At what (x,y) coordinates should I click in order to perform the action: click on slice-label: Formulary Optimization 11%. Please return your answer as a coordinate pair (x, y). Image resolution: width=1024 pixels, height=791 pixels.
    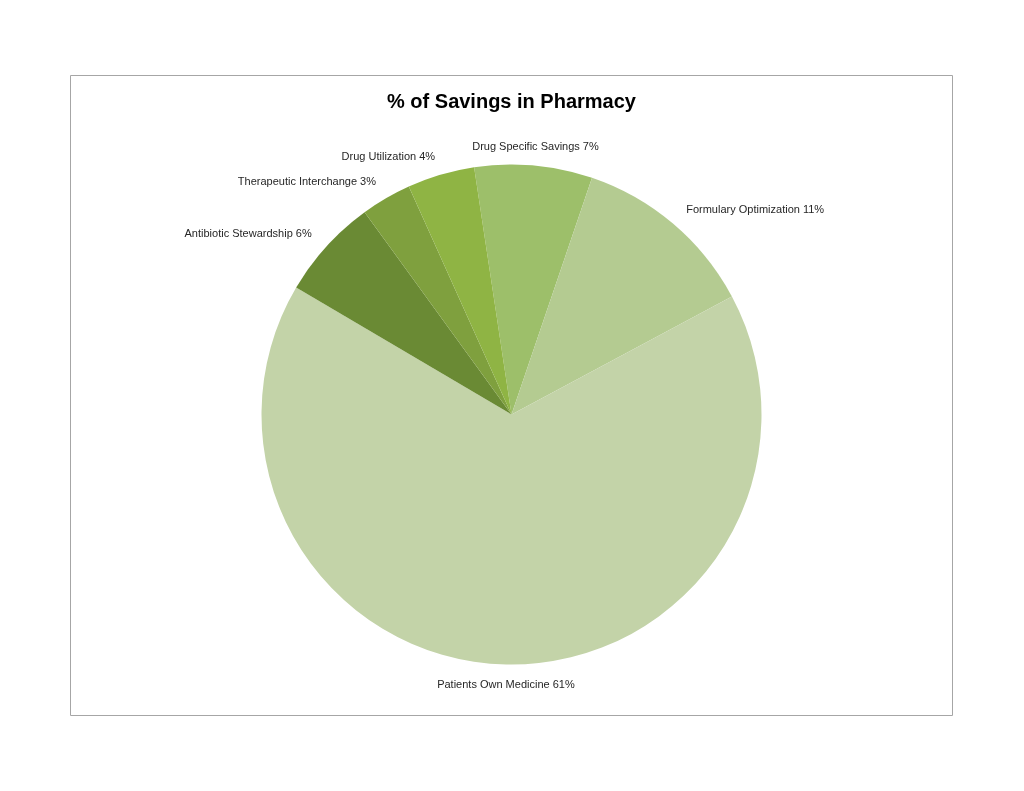
    Looking at the image, I should click on (755, 208).